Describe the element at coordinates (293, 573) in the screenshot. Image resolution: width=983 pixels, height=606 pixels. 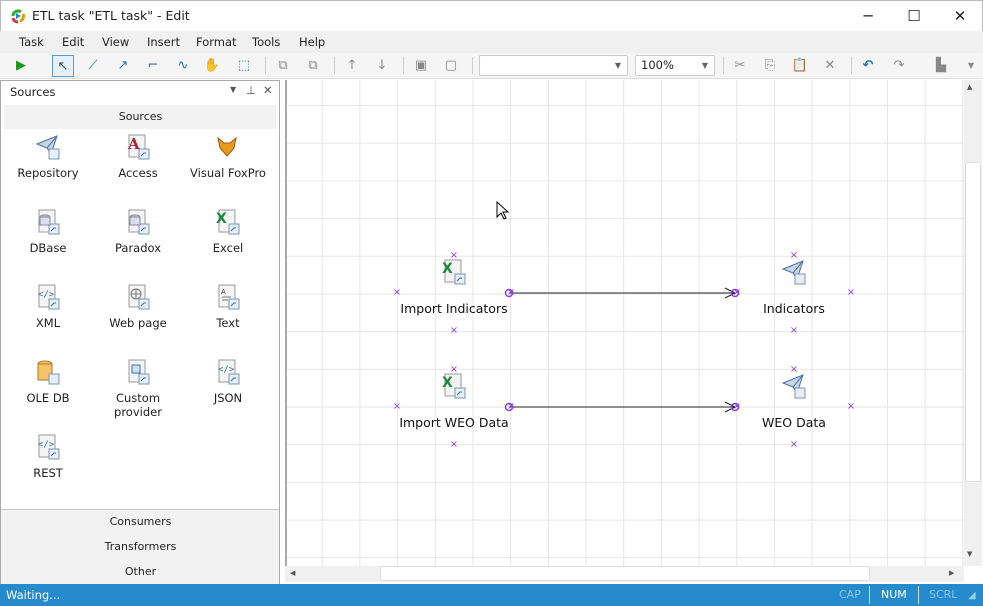
I see `scroll-left-icon: ◀` at that location.